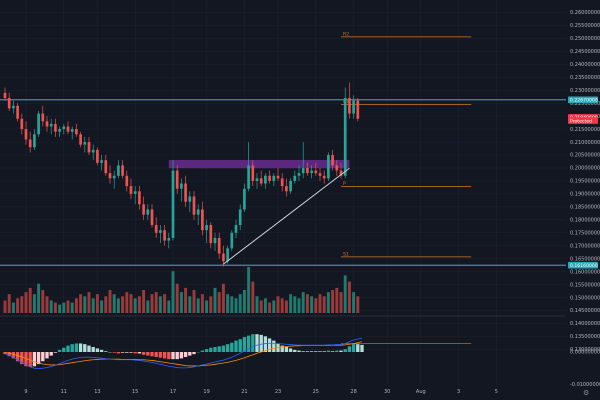 Image resolution: width=600 pixels, height=400 pixels. Describe the element at coordinates (585, 353) in the screenshot. I see `macd-tick-label: 0.00000000` at that location.